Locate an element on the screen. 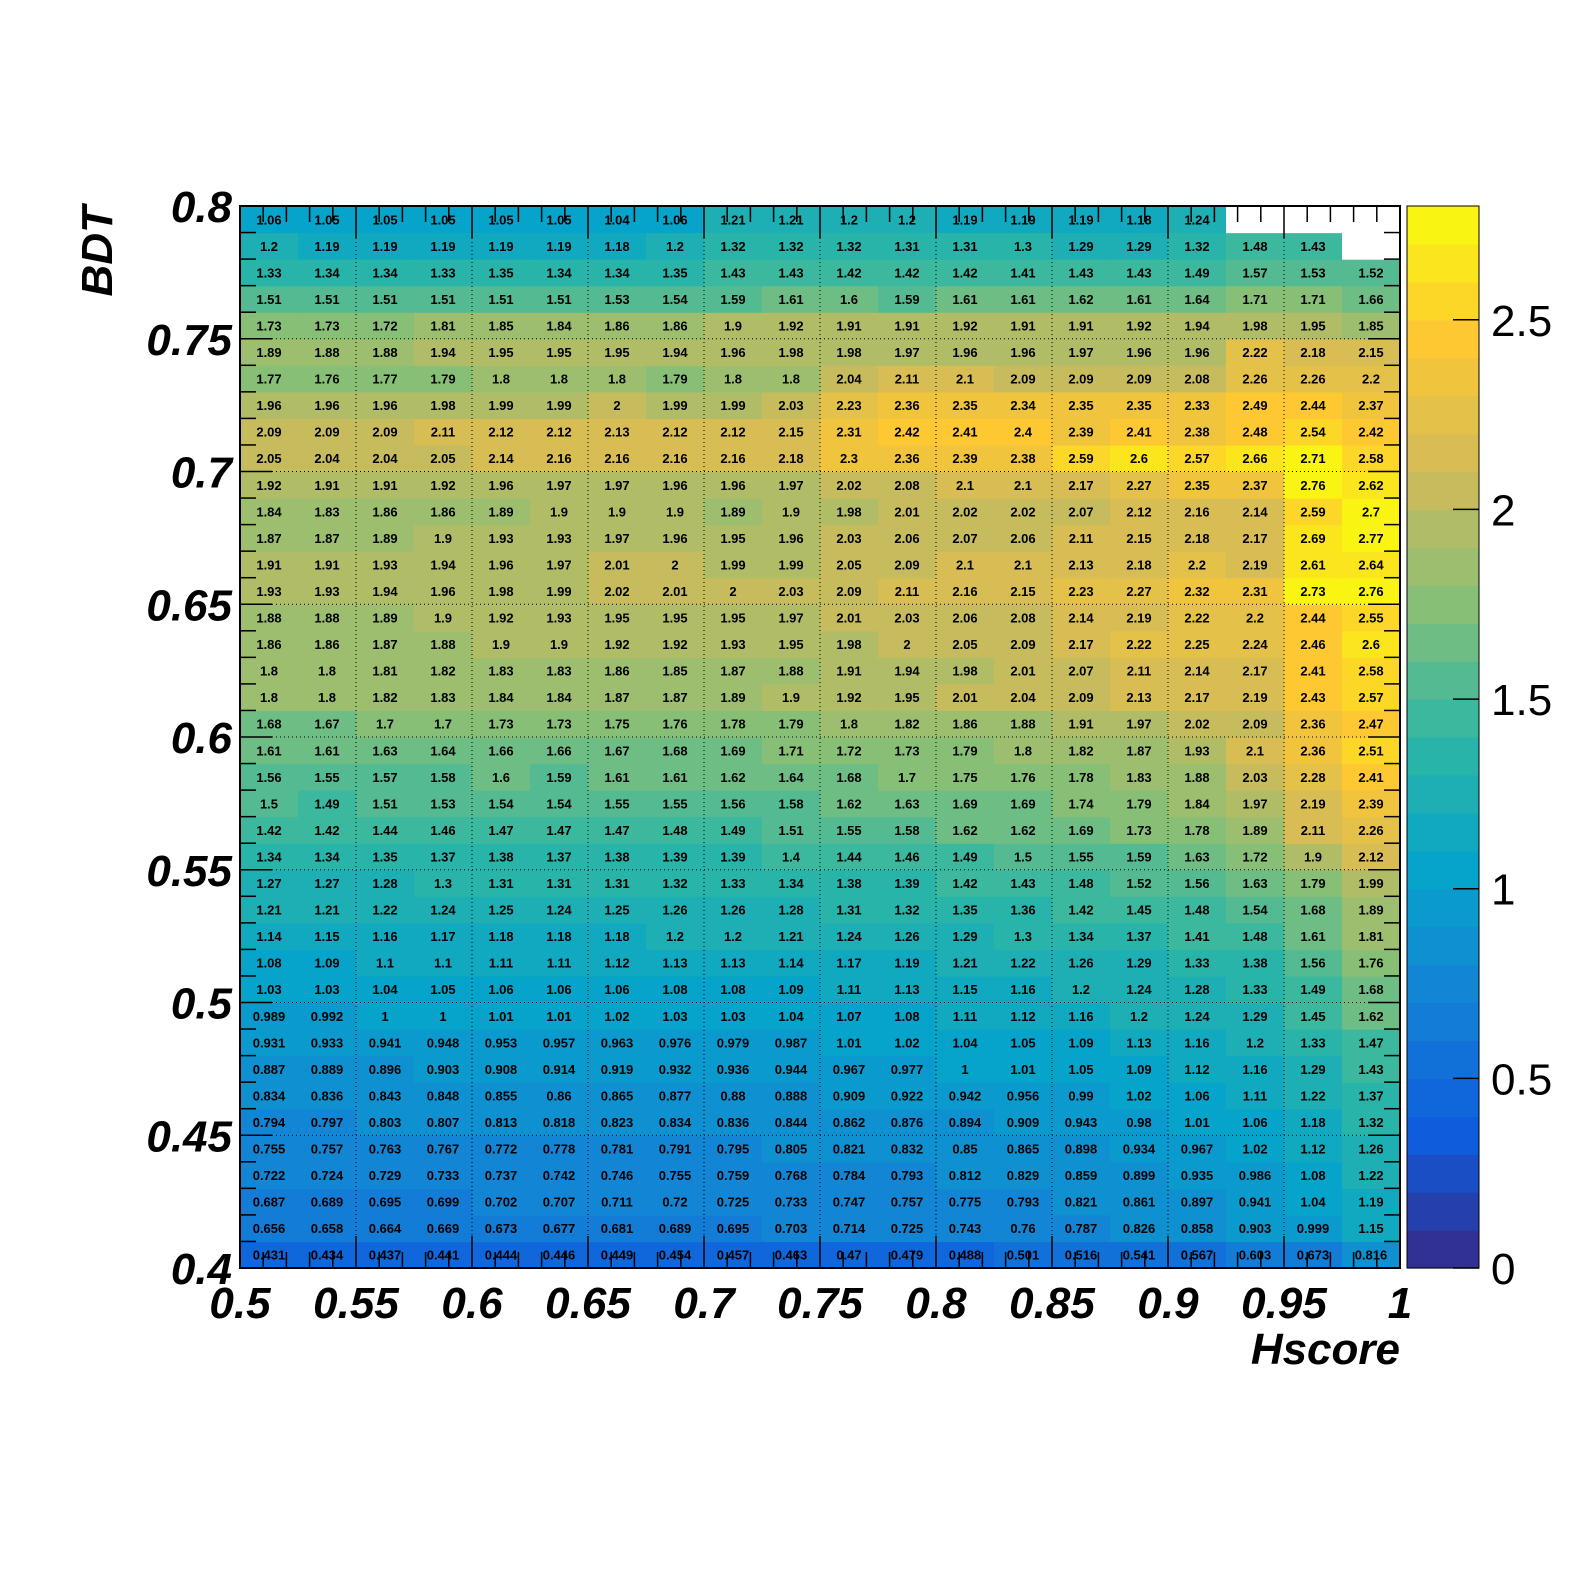 The height and width of the screenshot is (1572, 1596). cell-value-label: 2.26 is located at coordinates (1370, 830).